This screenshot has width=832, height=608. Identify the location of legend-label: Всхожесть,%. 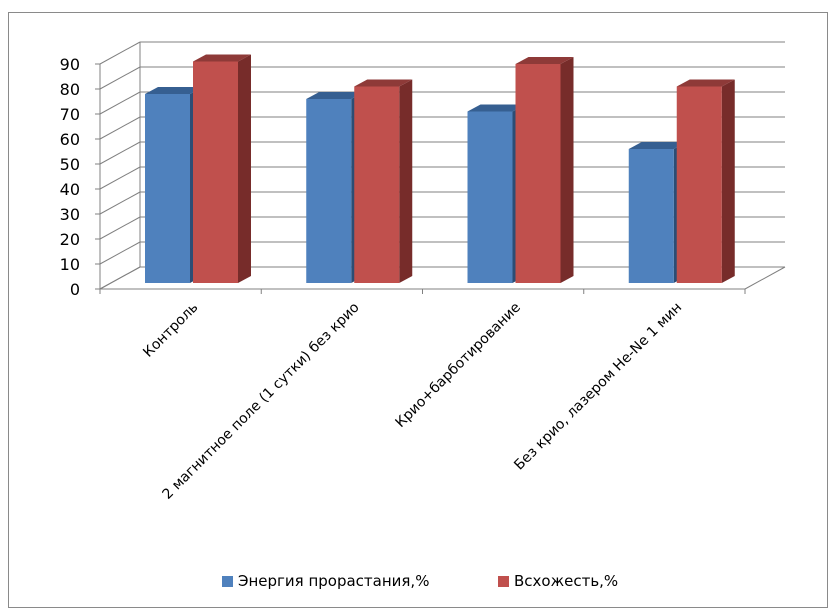
(566, 581).